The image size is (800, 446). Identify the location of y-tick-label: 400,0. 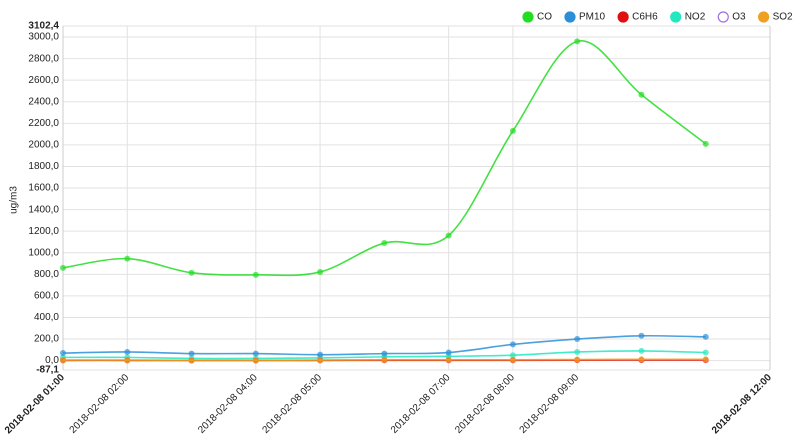
(46, 317).